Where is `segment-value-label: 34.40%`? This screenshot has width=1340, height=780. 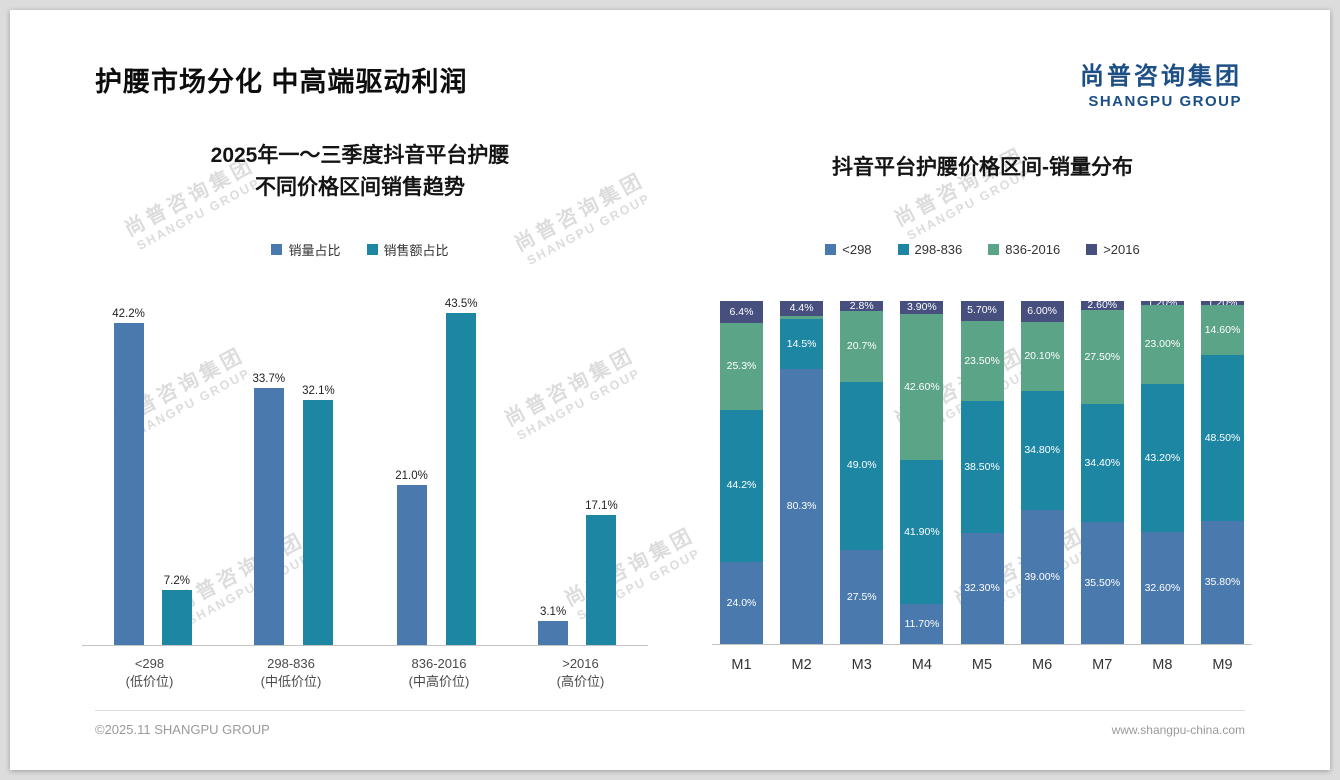 segment-value-label: 34.40% is located at coordinates (1102, 462).